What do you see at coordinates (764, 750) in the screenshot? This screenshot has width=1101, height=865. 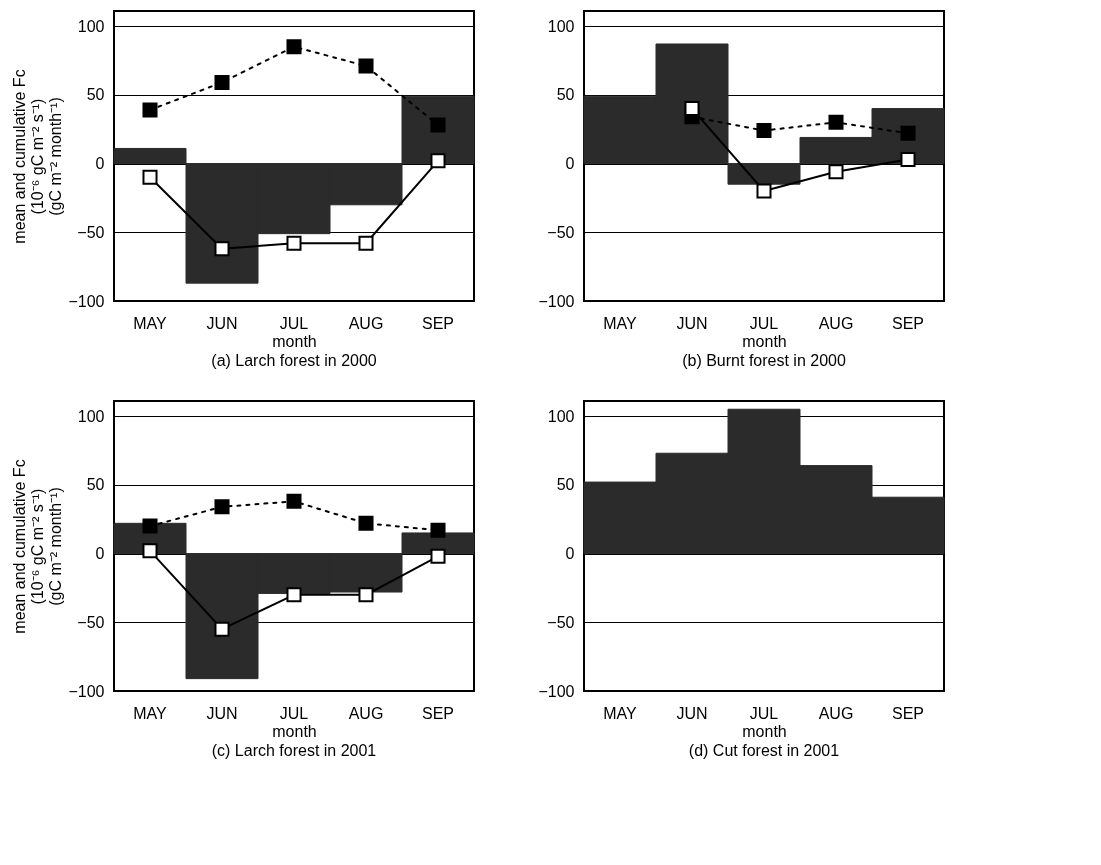 I see `text: (d) Cut forest in 2001` at bounding box center [764, 750].